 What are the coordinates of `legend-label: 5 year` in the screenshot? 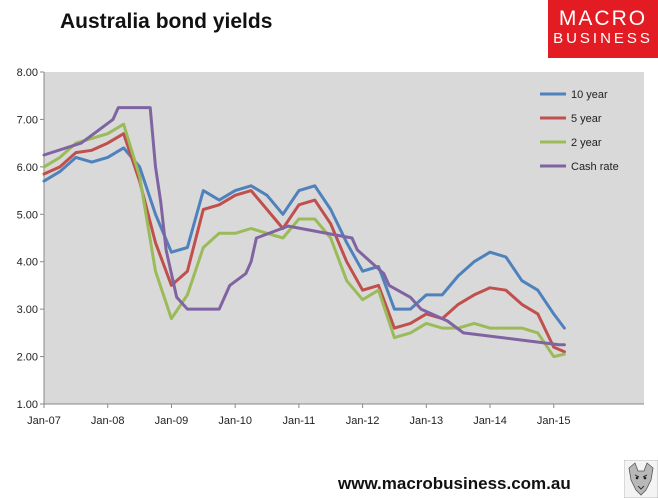 It's located at (586, 119).